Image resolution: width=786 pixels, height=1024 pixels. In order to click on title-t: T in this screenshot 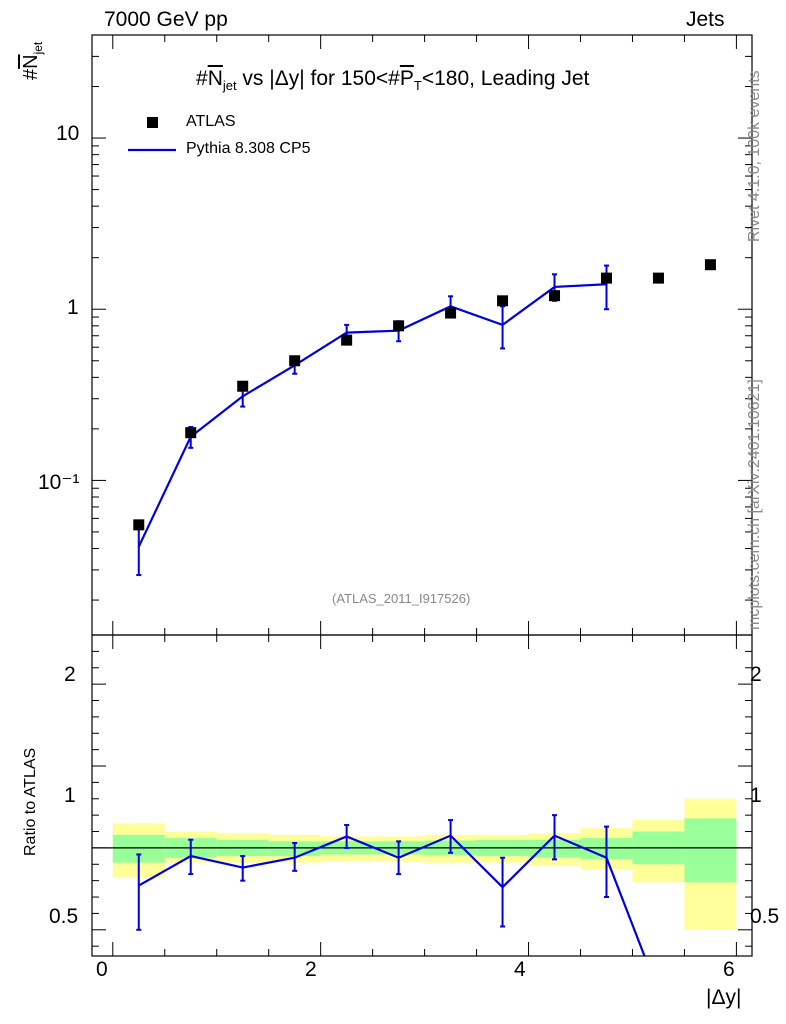, I will do `click(417, 86)`.